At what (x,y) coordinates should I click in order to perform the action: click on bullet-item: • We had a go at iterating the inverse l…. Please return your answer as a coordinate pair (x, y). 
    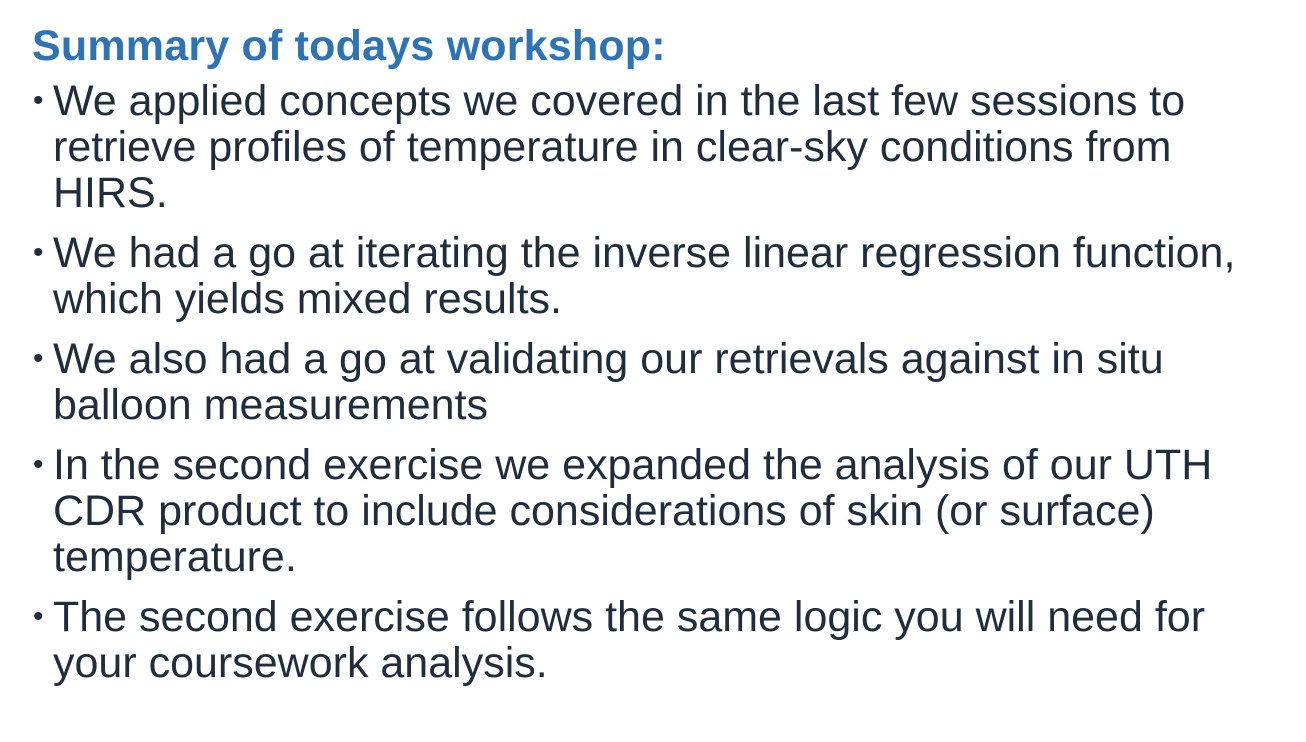
    Looking at the image, I should click on (653, 276).